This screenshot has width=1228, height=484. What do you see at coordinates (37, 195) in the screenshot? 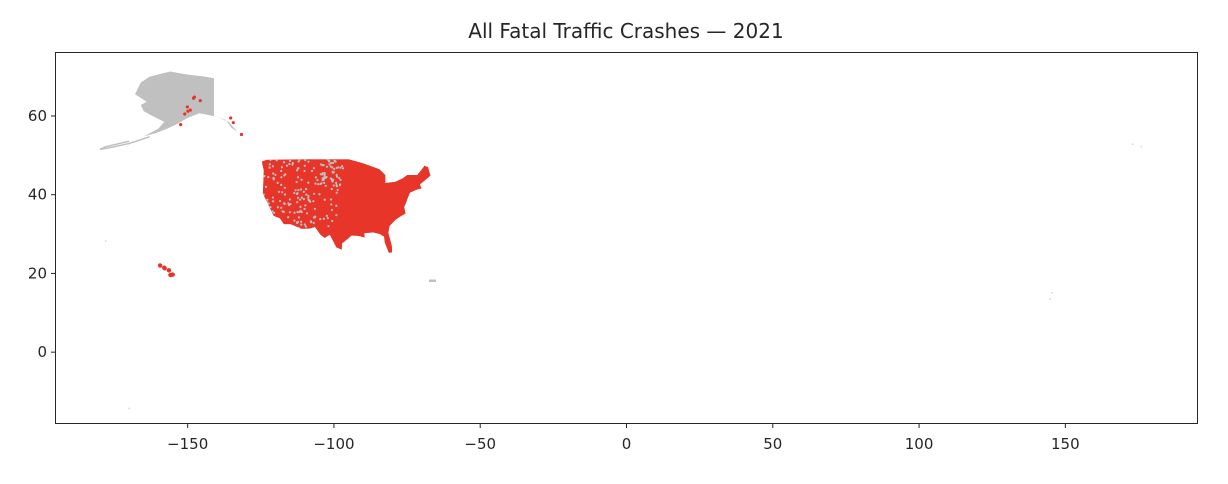
I see `y-tick-label: 40` at bounding box center [37, 195].